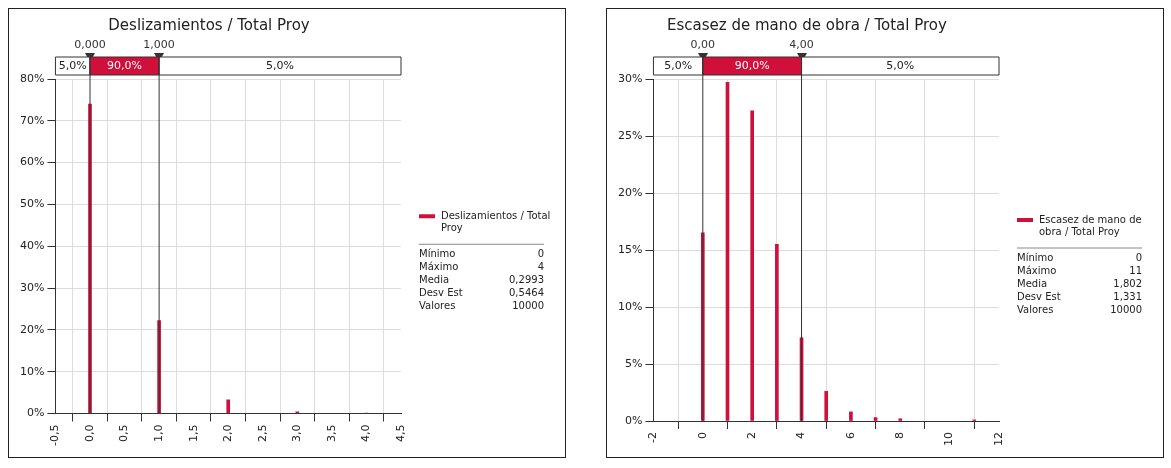 The image size is (1171, 468). I want to click on x-tick-label: 3,5, so click(331, 433).